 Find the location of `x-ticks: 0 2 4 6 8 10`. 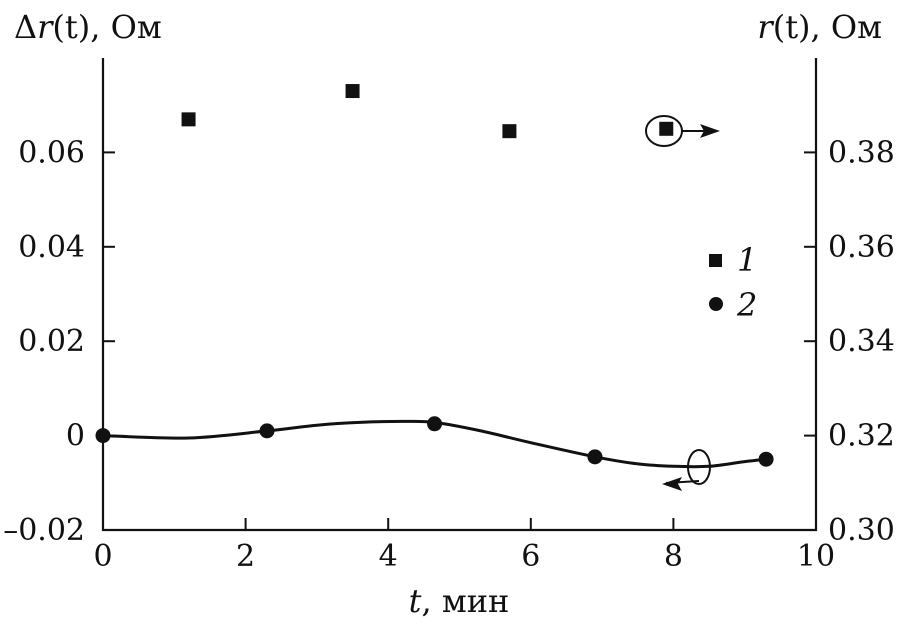

x-ticks: 0 2 4 6 8 10 is located at coordinates (464, 546).